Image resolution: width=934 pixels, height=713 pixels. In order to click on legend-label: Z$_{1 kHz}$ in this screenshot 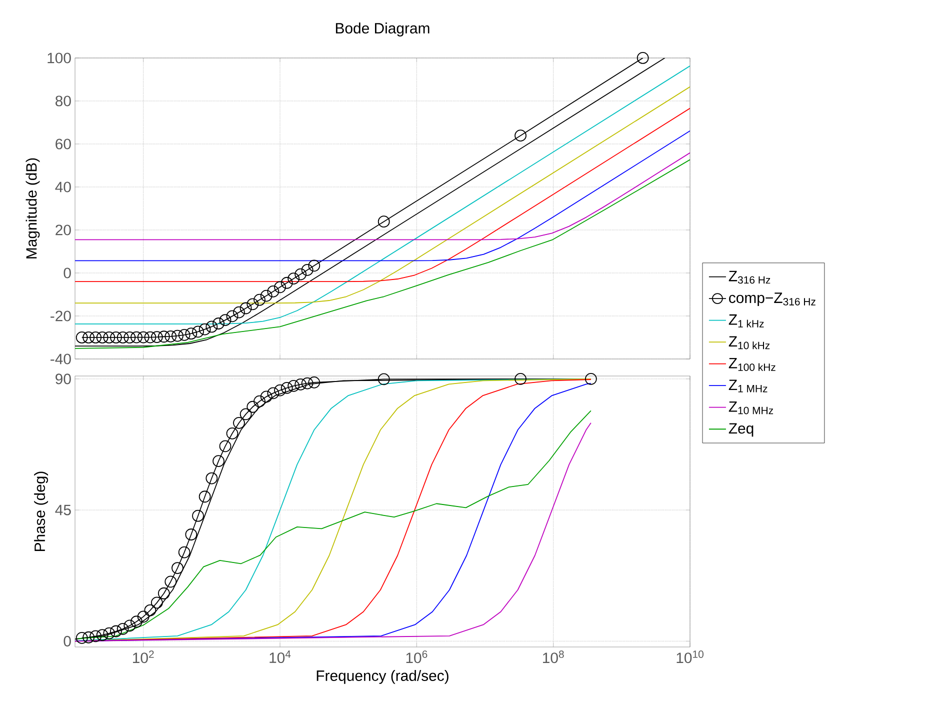, I will do `click(746, 321)`.